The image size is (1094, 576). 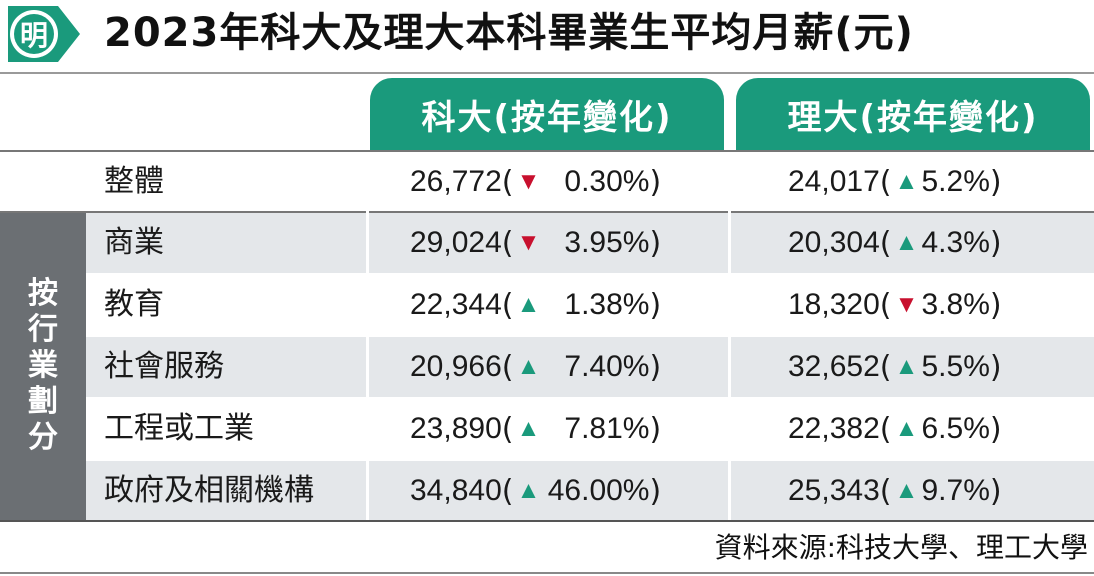 What do you see at coordinates (134, 181) in the screenshot?
I see `row-label: 整體` at bounding box center [134, 181].